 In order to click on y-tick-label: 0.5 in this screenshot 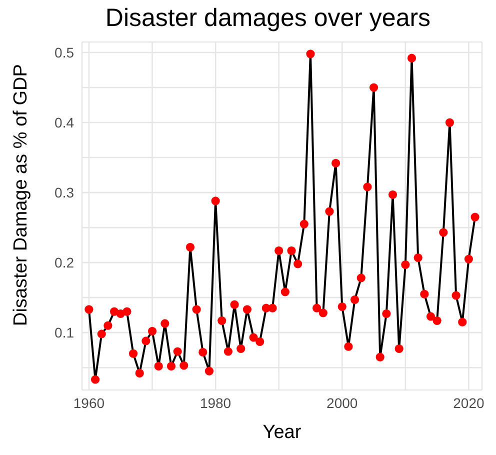, I will do `click(64, 52)`.